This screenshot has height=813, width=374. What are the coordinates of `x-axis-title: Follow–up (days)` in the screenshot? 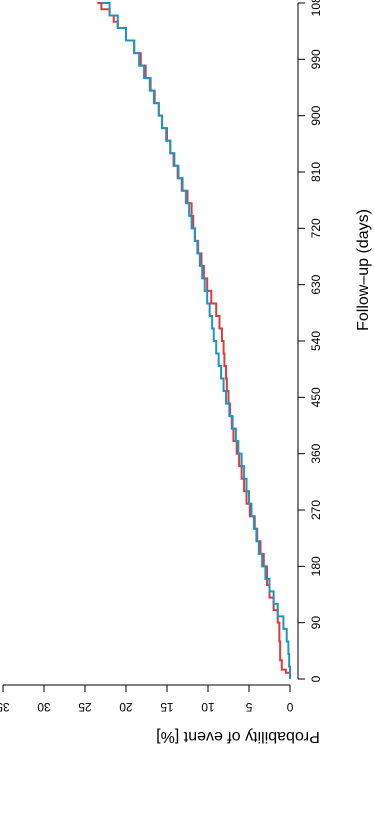 It's located at (363, 270).